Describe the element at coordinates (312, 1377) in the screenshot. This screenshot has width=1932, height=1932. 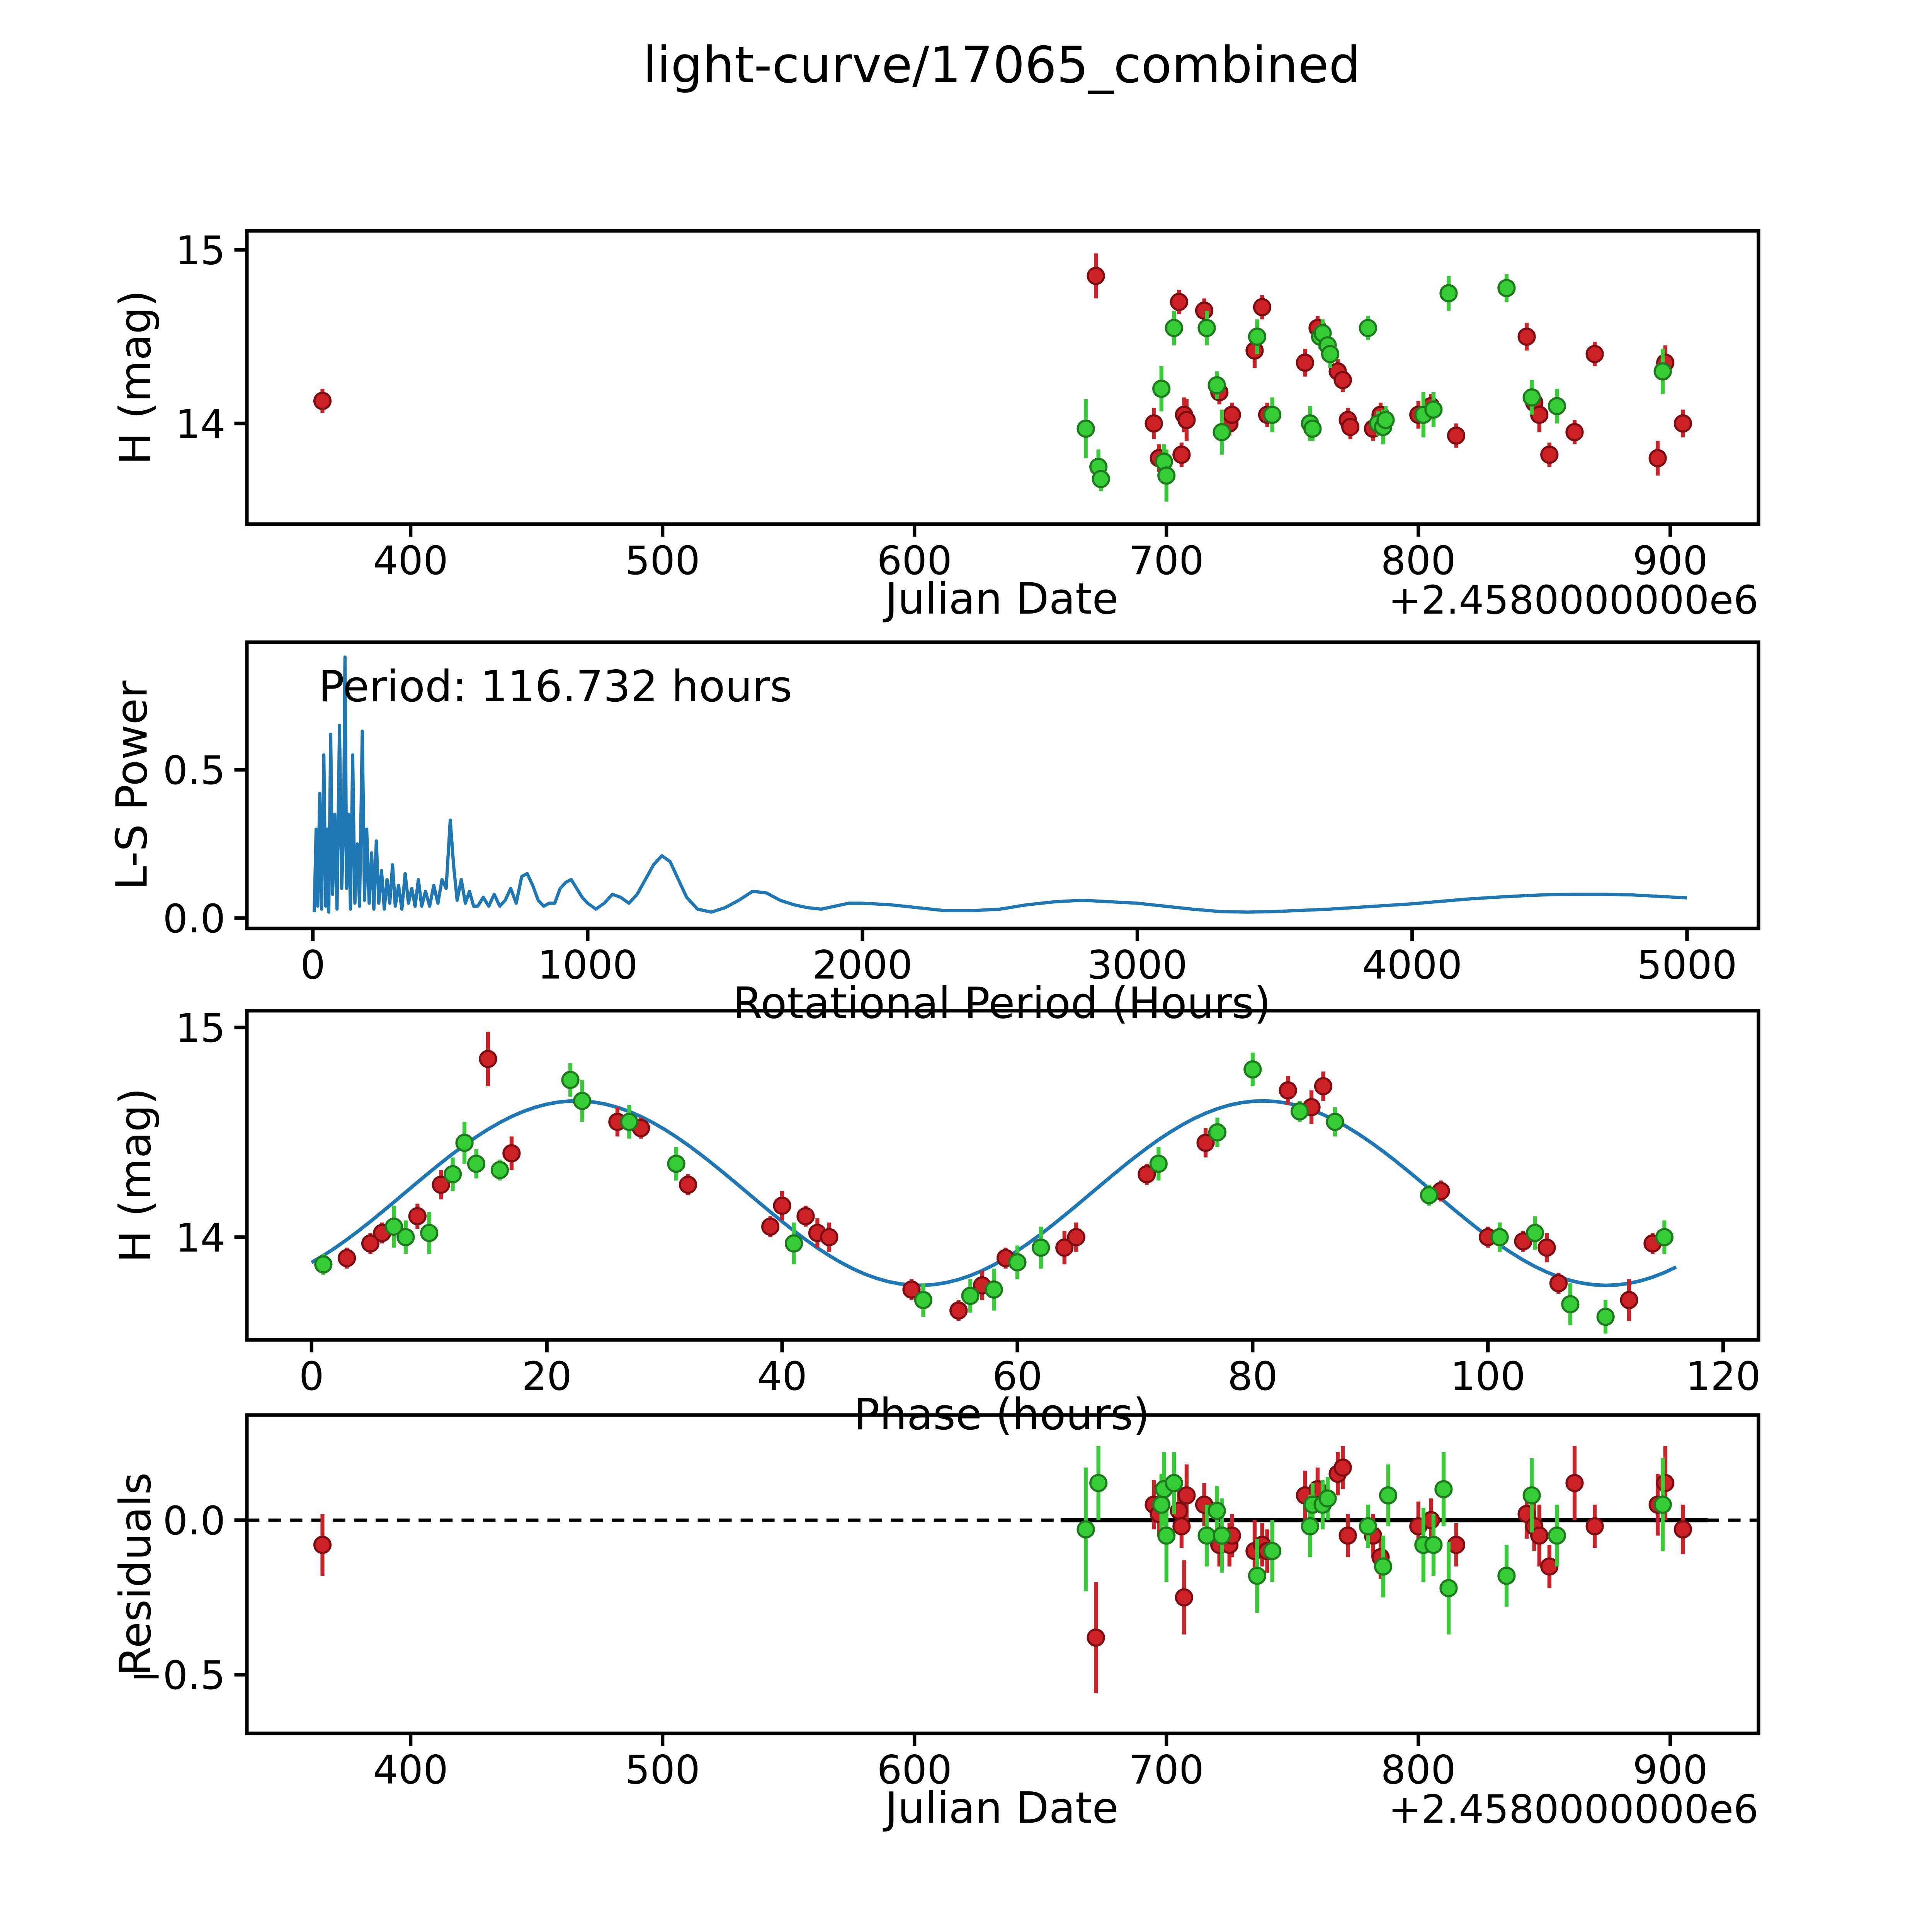
I see `x-tick-label: 0` at that location.